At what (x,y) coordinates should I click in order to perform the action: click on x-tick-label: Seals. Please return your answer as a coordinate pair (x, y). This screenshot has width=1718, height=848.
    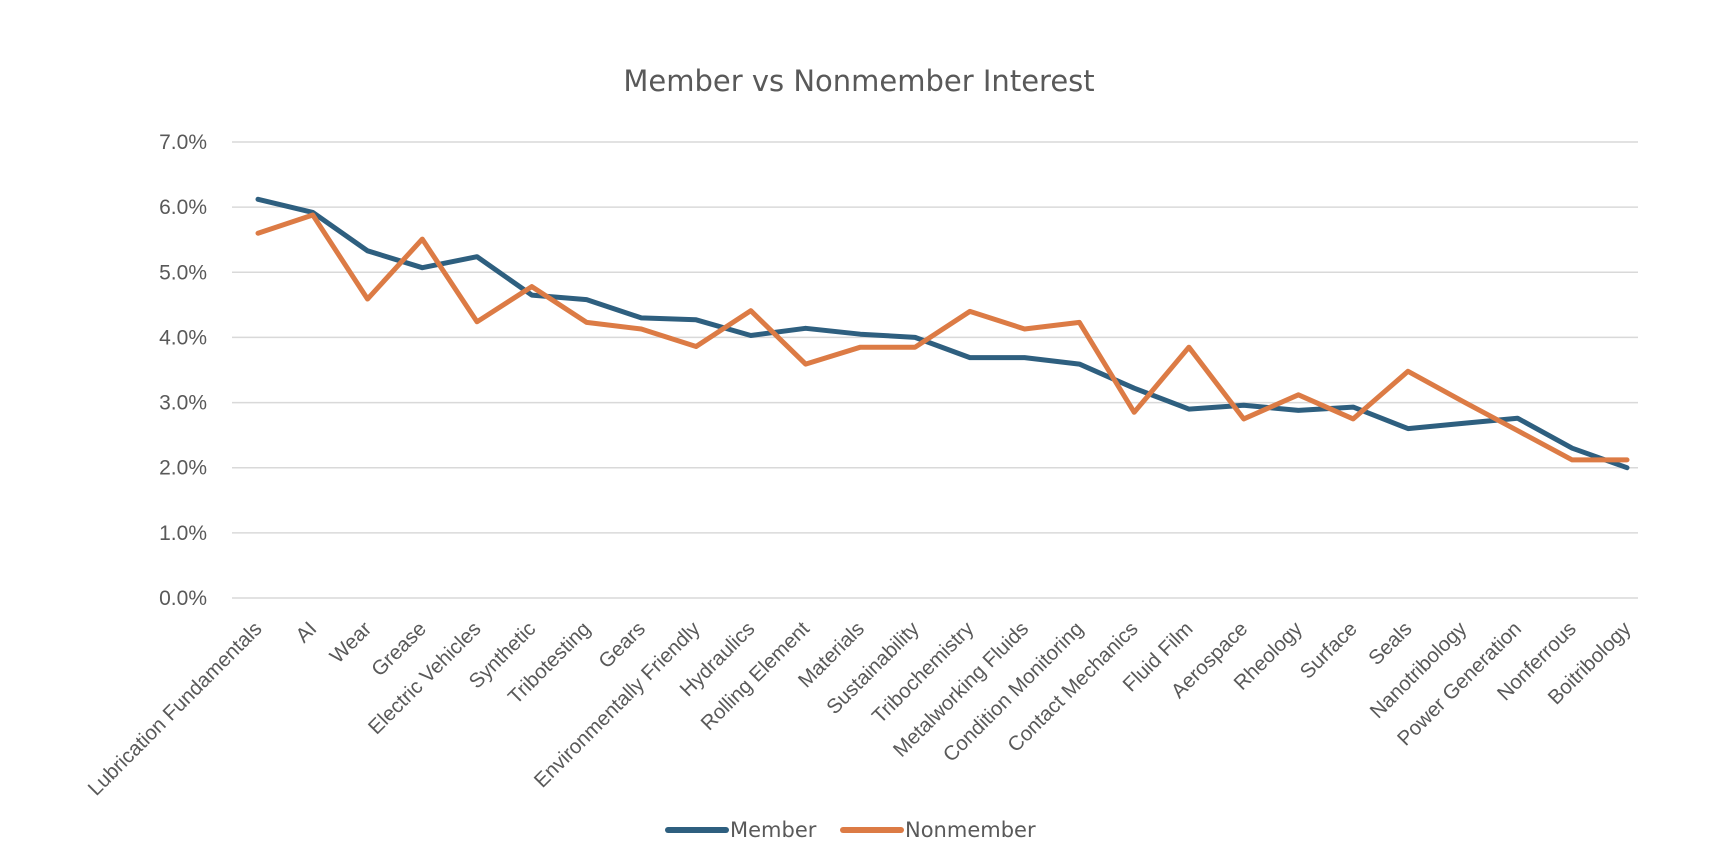
    Looking at the image, I should click on (1390, 643).